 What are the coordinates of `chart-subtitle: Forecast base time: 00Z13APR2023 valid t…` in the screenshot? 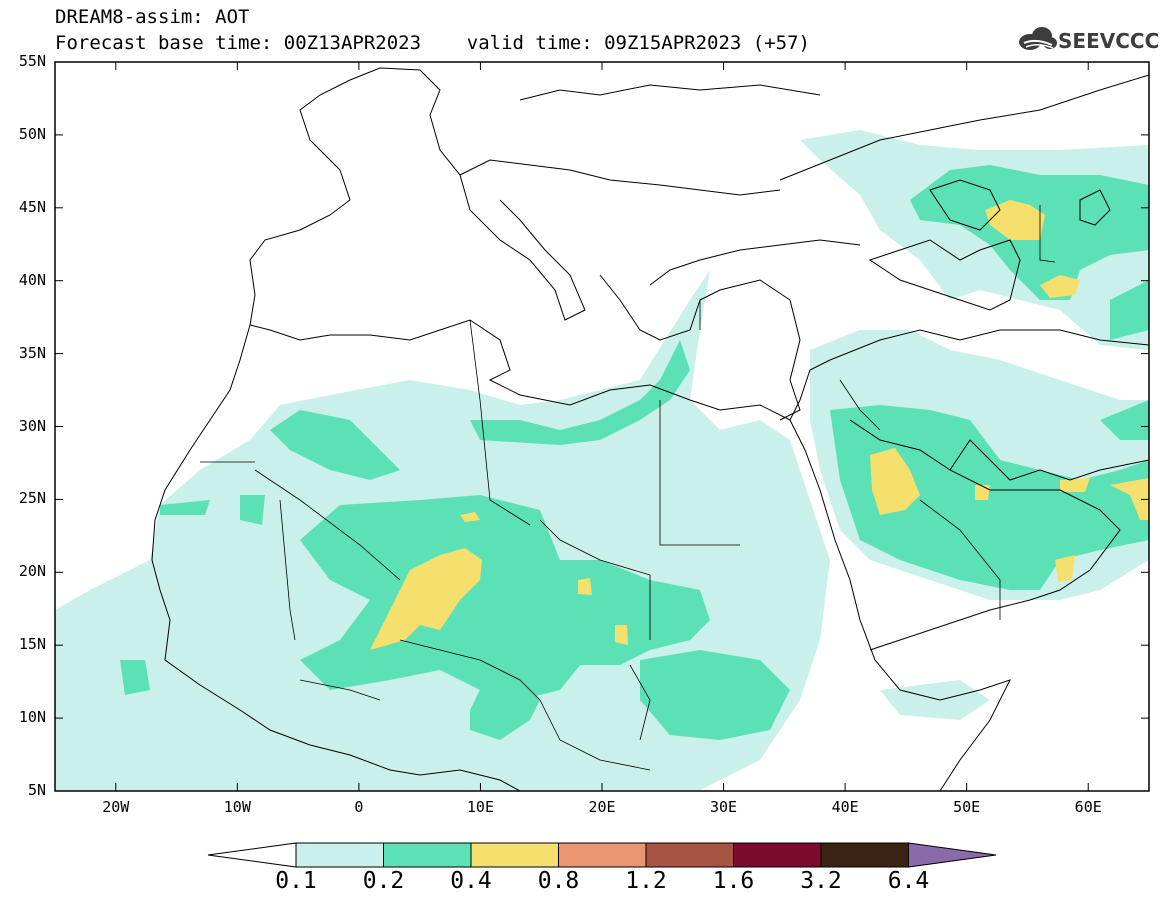 It's located at (432, 43).